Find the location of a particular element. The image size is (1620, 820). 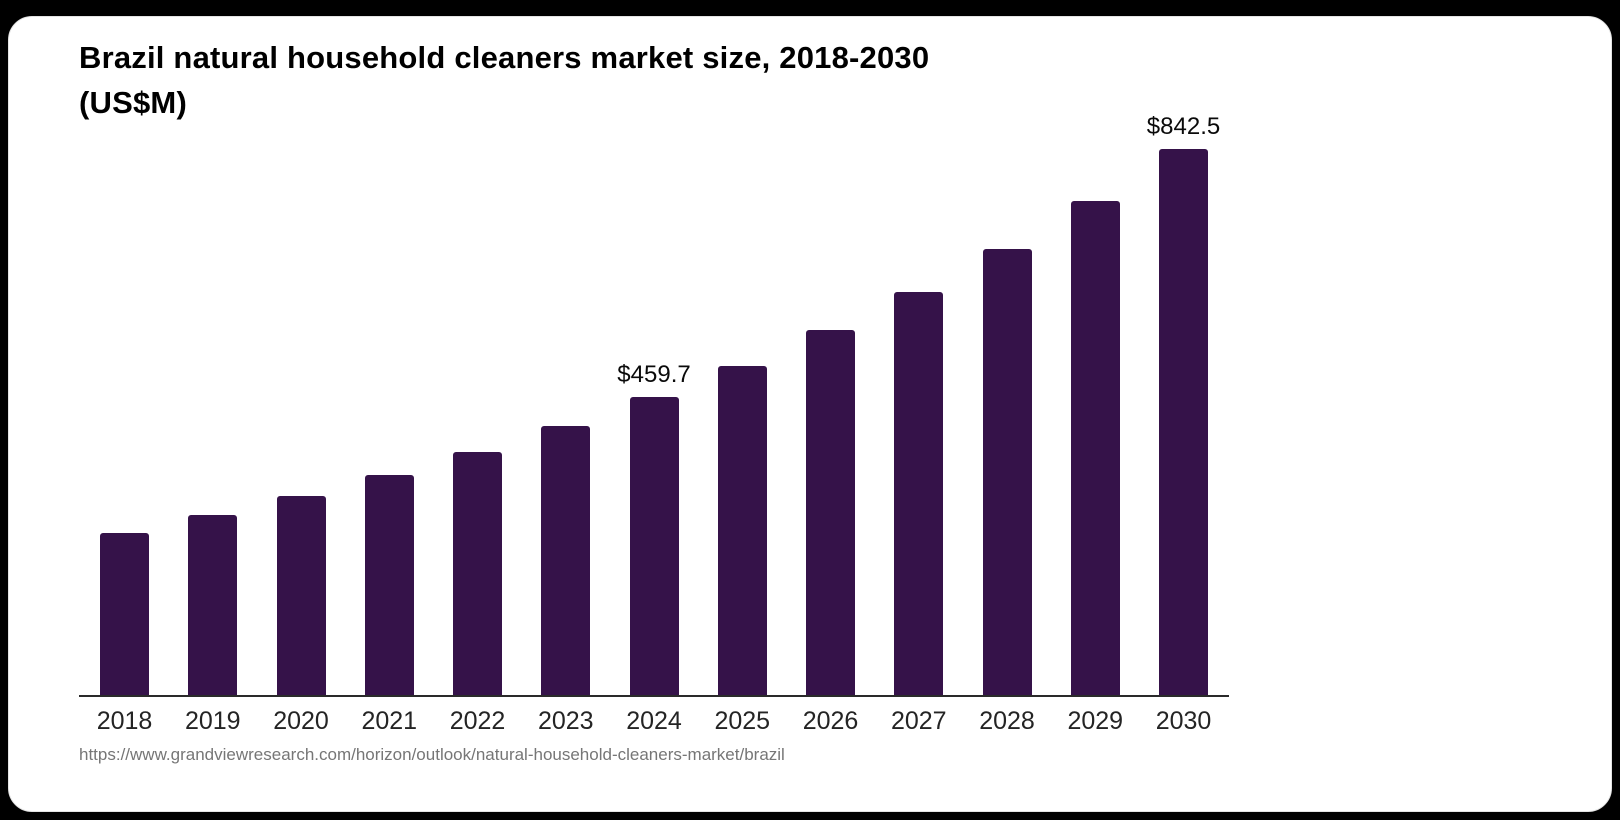

bar-2027: 2027 is located at coordinates (919, 513).